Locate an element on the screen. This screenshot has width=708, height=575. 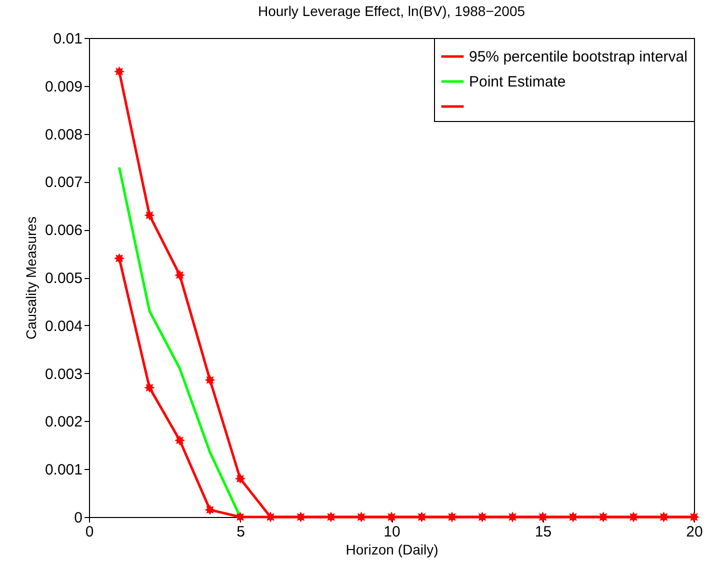
y-tick-label: 0.008 is located at coordinates (63, 135).